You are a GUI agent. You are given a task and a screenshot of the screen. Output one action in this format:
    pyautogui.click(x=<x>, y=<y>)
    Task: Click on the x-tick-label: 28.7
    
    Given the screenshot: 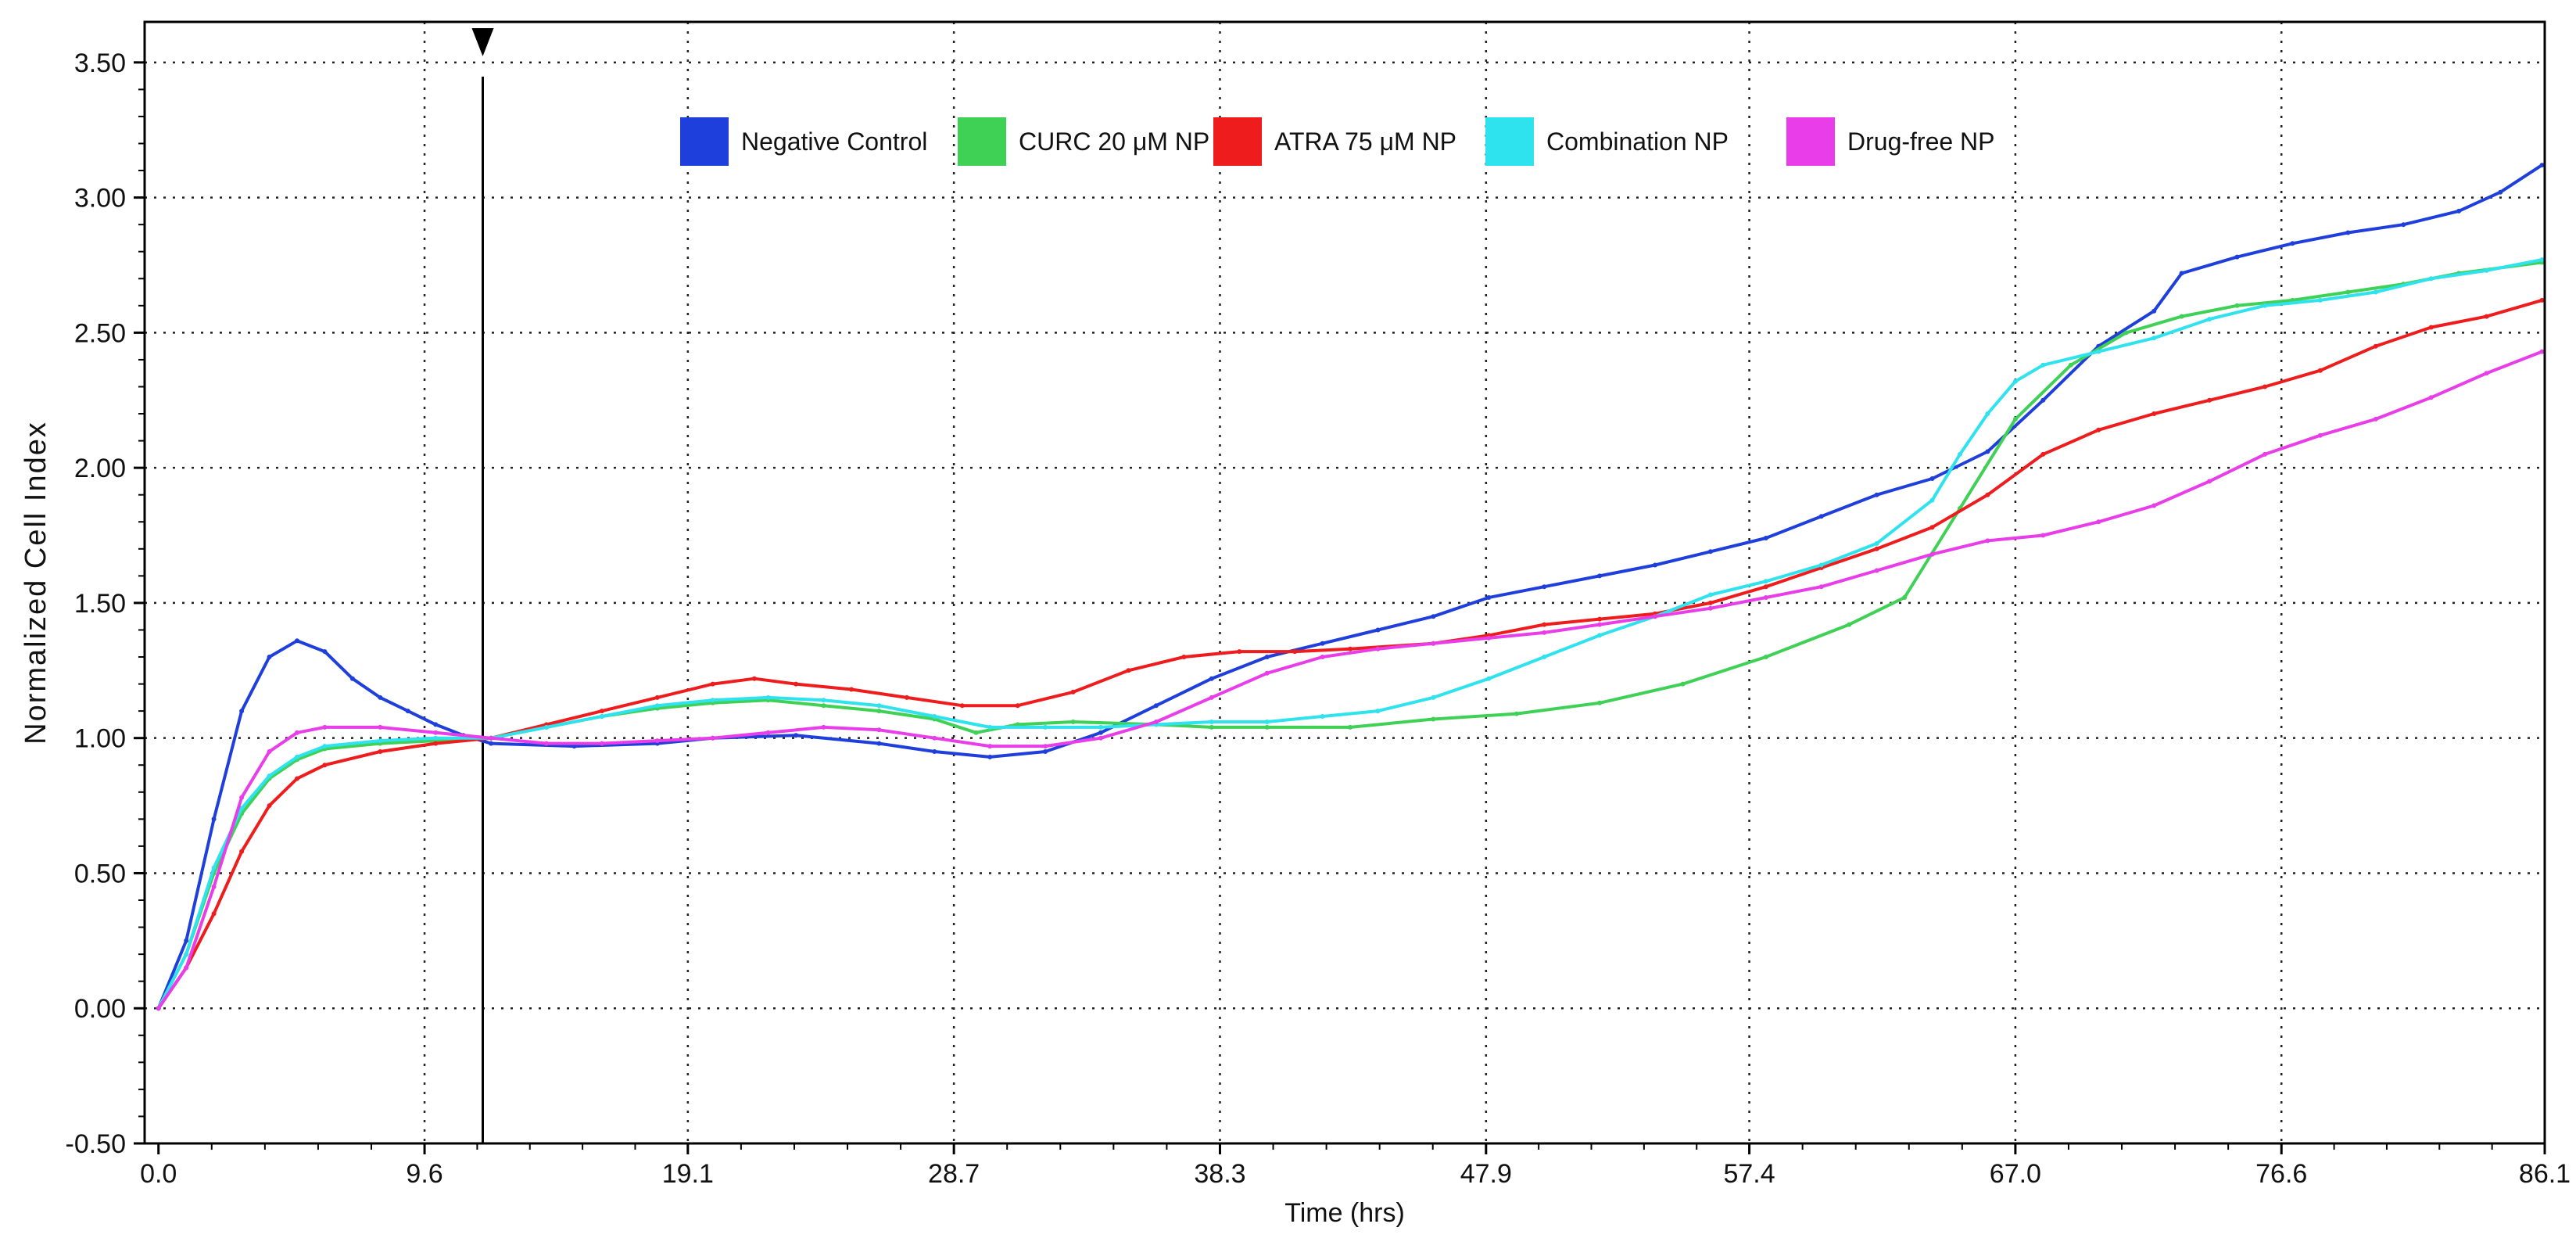 What is the action you would take?
    pyautogui.click(x=954, y=1174)
    